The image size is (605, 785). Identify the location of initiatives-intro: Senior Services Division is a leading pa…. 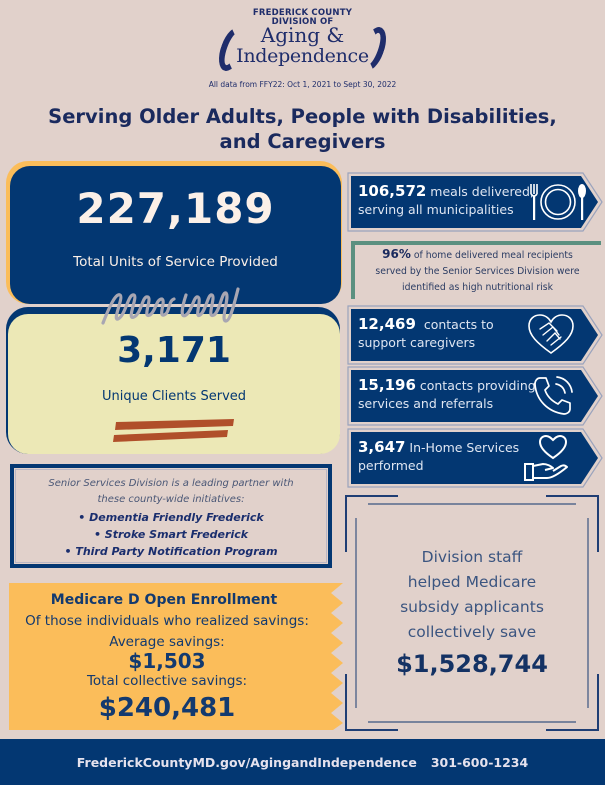
(171, 492).